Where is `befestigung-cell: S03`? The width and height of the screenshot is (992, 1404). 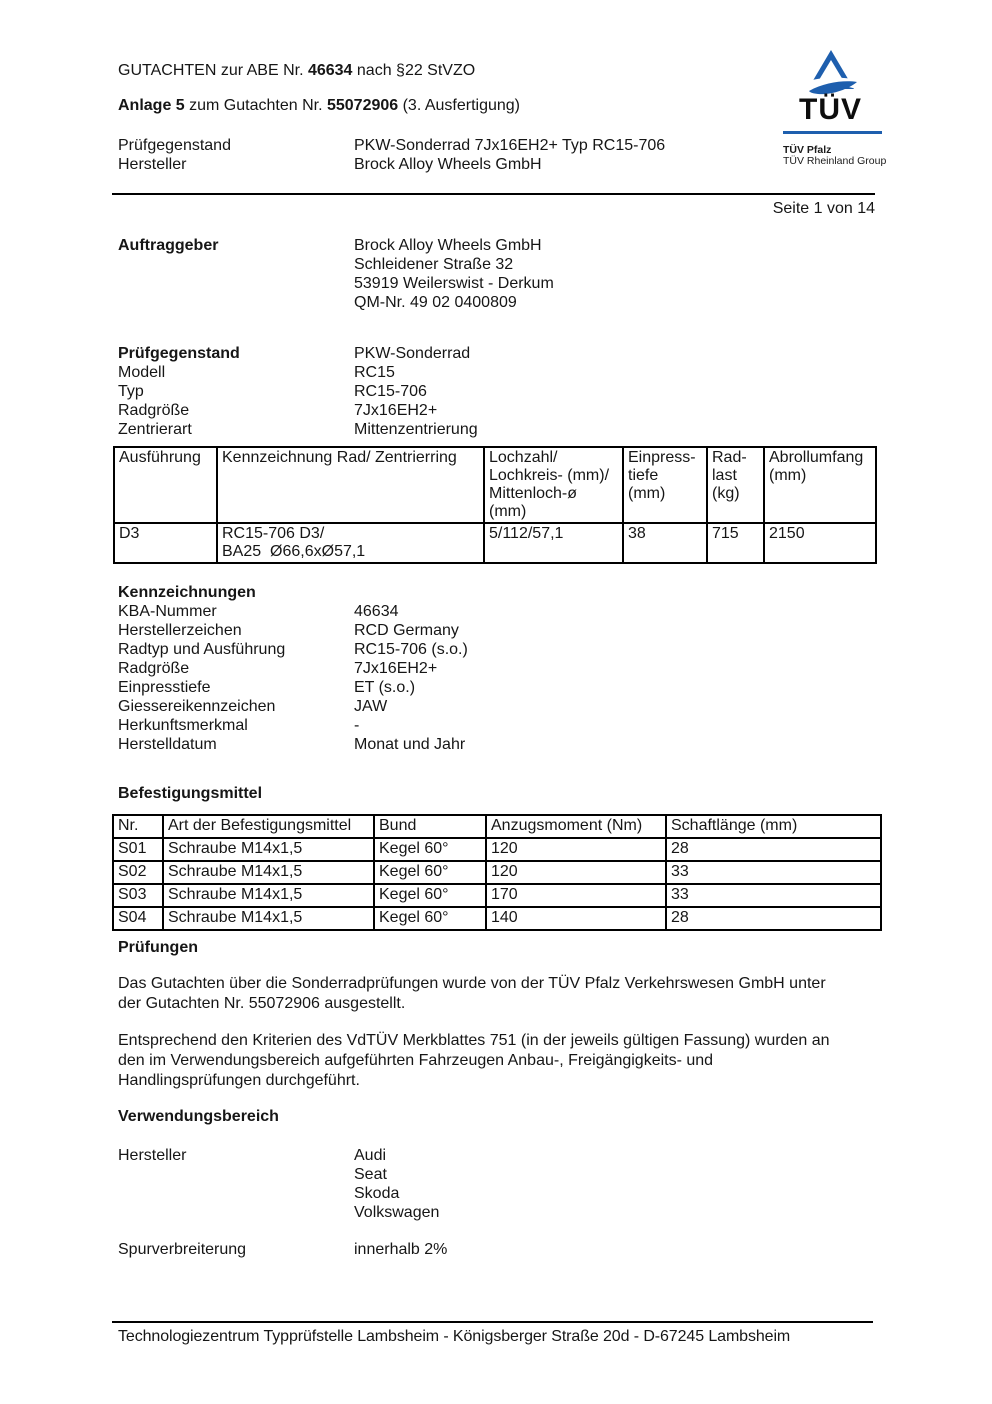
befestigung-cell: S03 is located at coordinates (138, 895).